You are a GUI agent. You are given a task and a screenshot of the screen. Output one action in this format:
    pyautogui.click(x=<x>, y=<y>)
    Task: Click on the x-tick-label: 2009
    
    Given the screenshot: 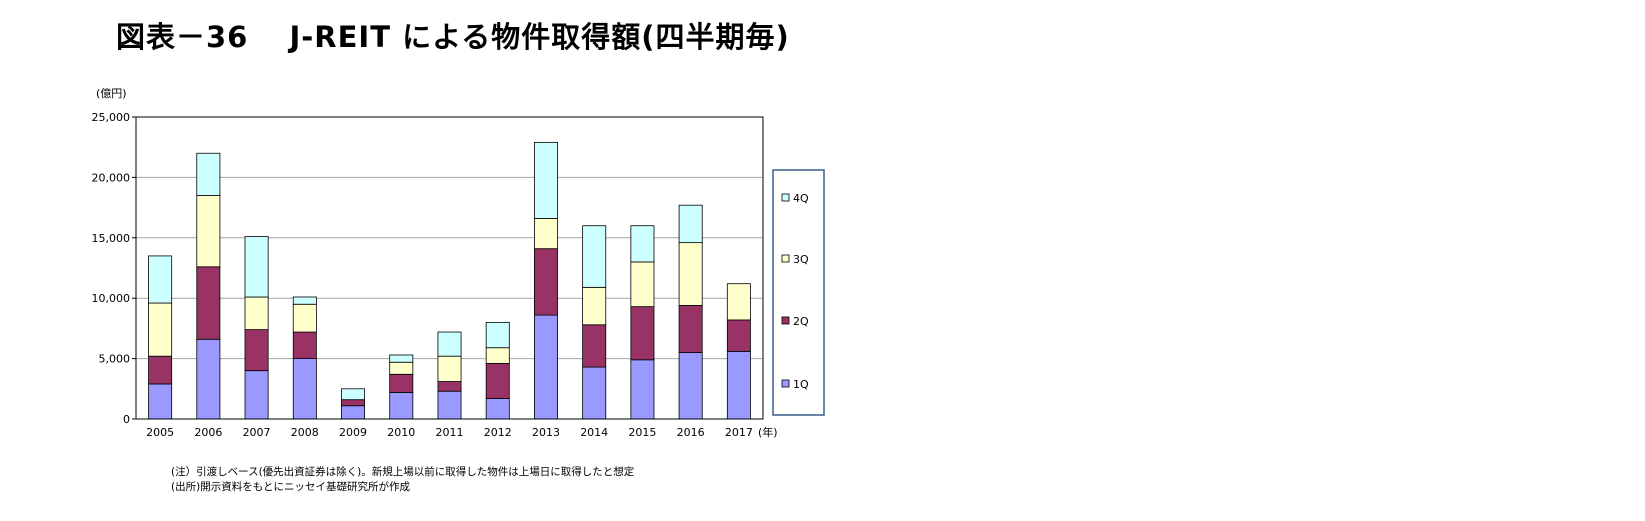 What is the action you would take?
    pyautogui.click(x=353, y=432)
    